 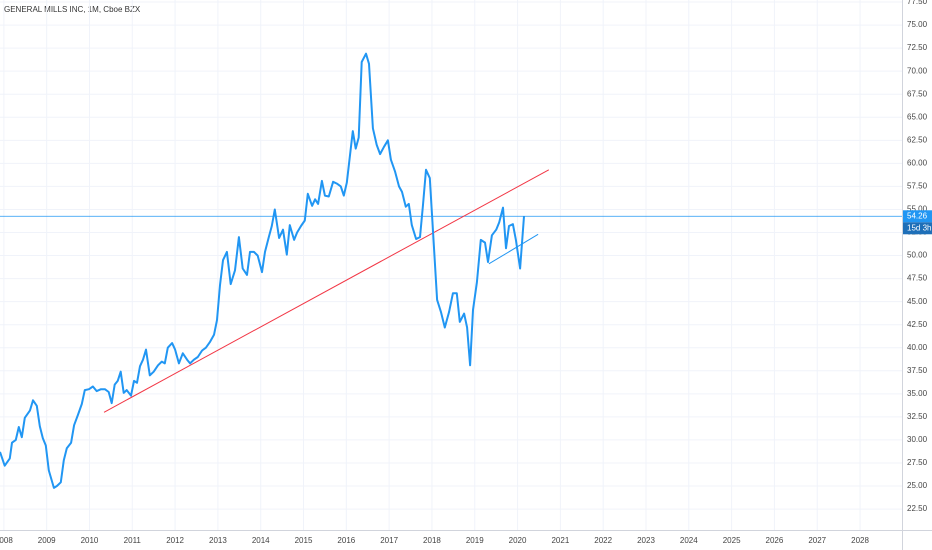 What do you see at coordinates (917, 116) in the screenshot?
I see `y-tick-label: 65.00` at bounding box center [917, 116].